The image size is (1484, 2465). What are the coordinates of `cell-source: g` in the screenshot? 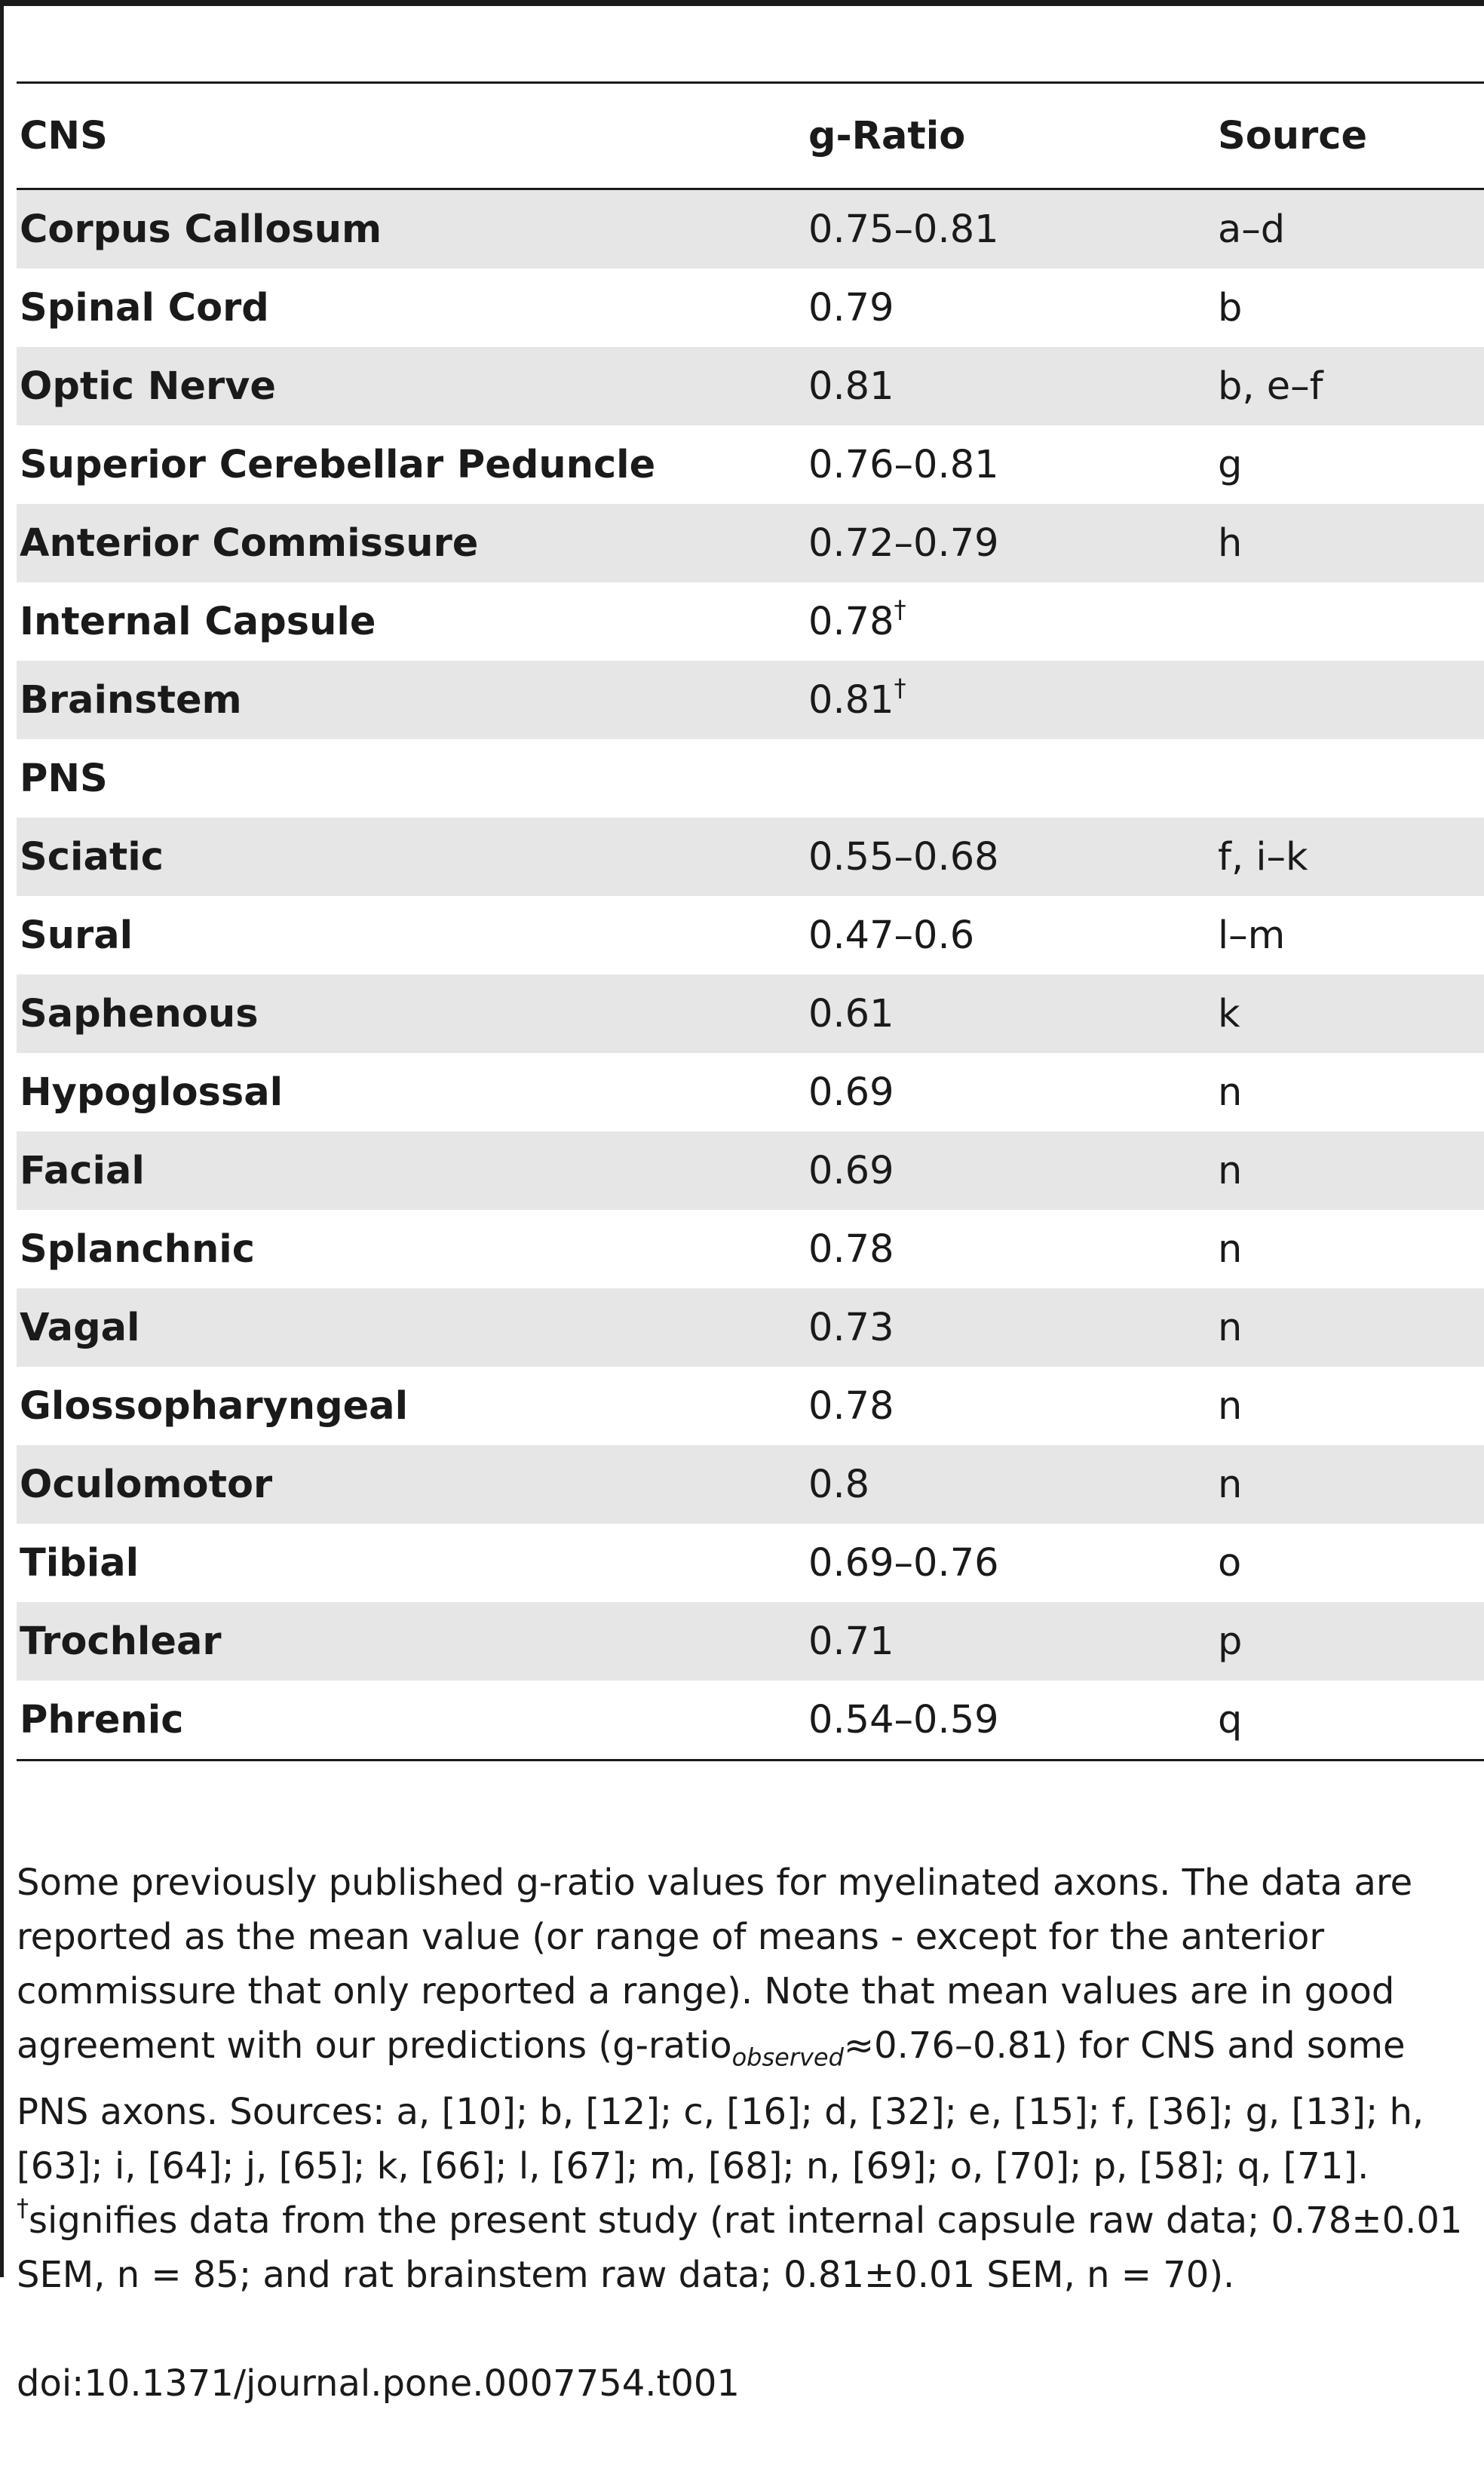 It's located at (1230, 464).